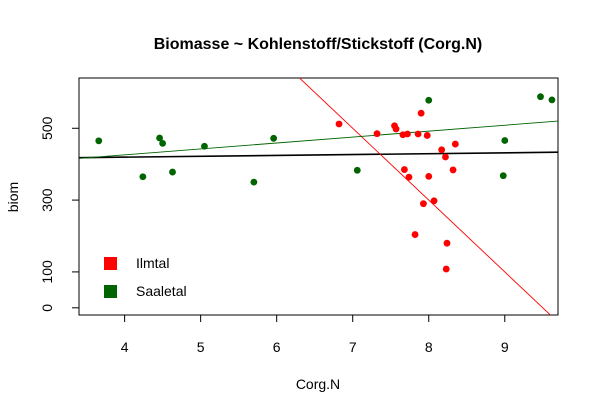  What do you see at coordinates (47, 200) in the screenshot?
I see `y-tick-label: 300` at bounding box center [47, 200].